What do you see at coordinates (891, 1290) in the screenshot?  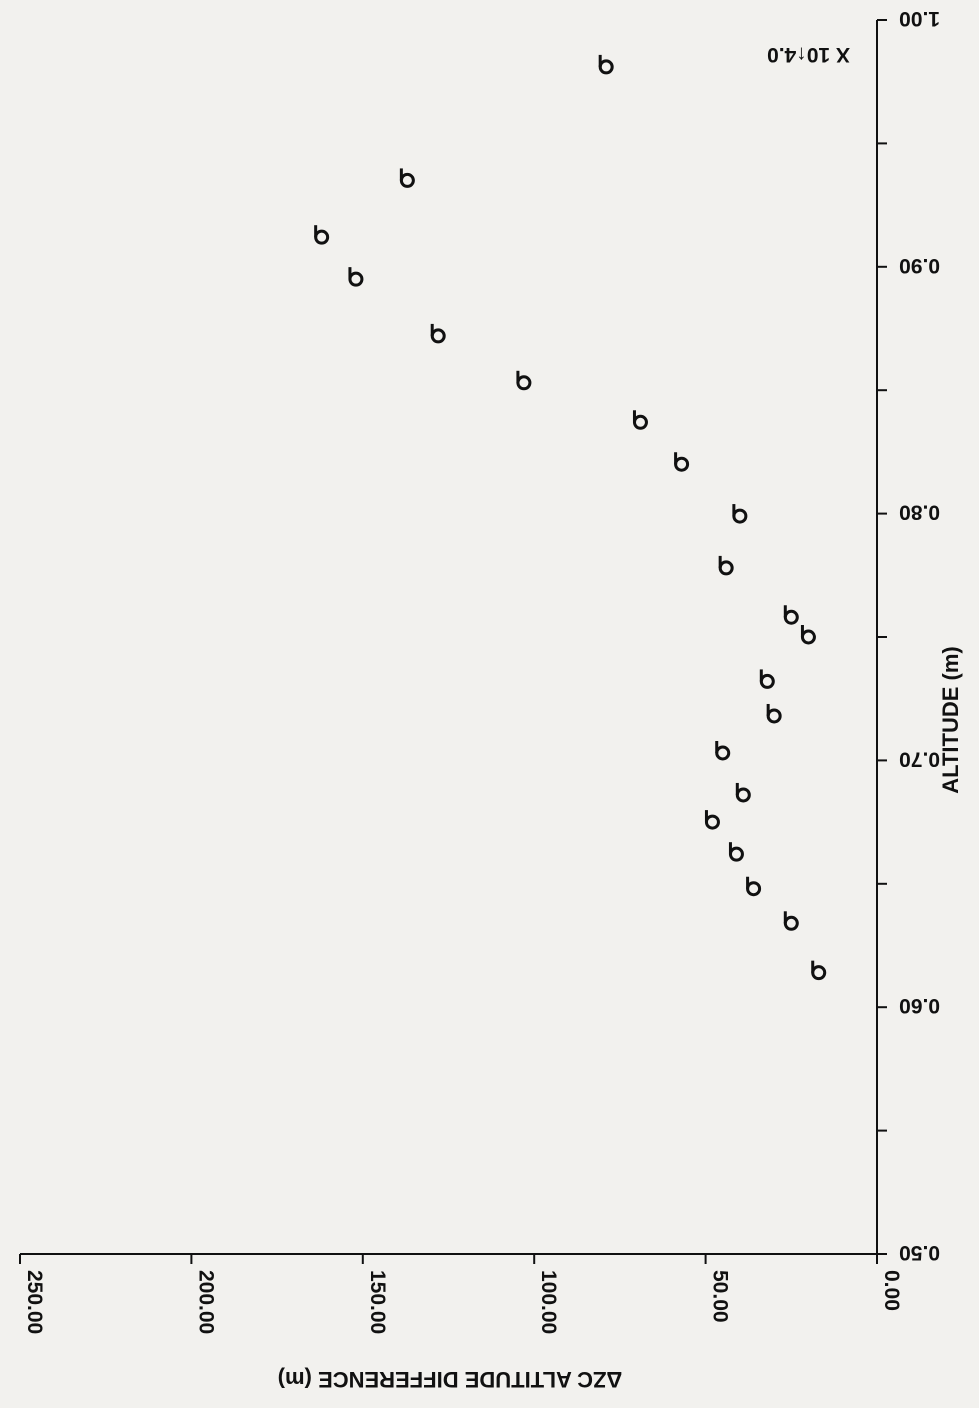 I see `y-tick-label: 0.00` at bounding box center [891, 1290].